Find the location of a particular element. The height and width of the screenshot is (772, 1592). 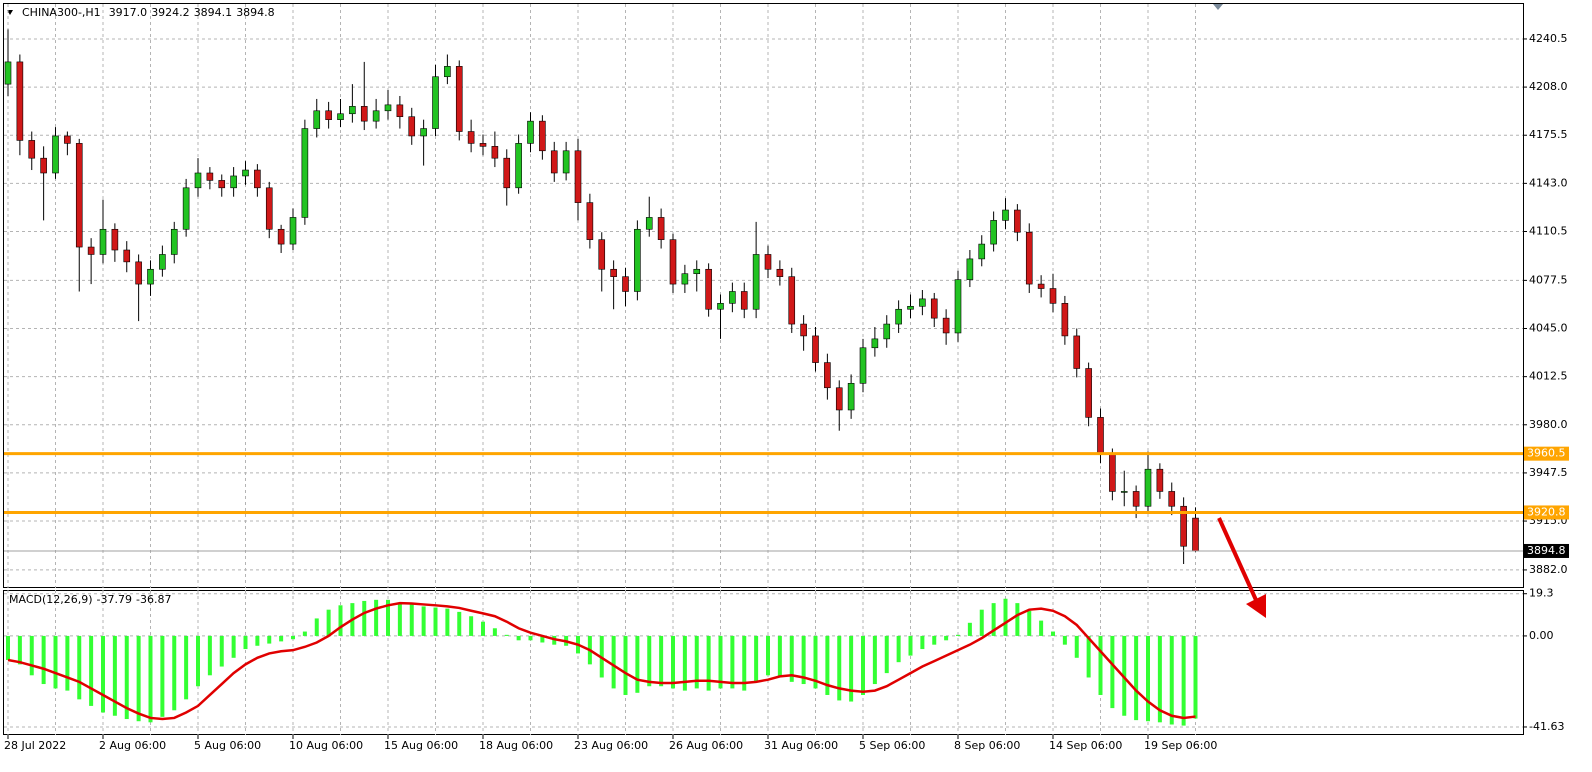

level-label: 3960.5 is located at coordinates (1546, 453).